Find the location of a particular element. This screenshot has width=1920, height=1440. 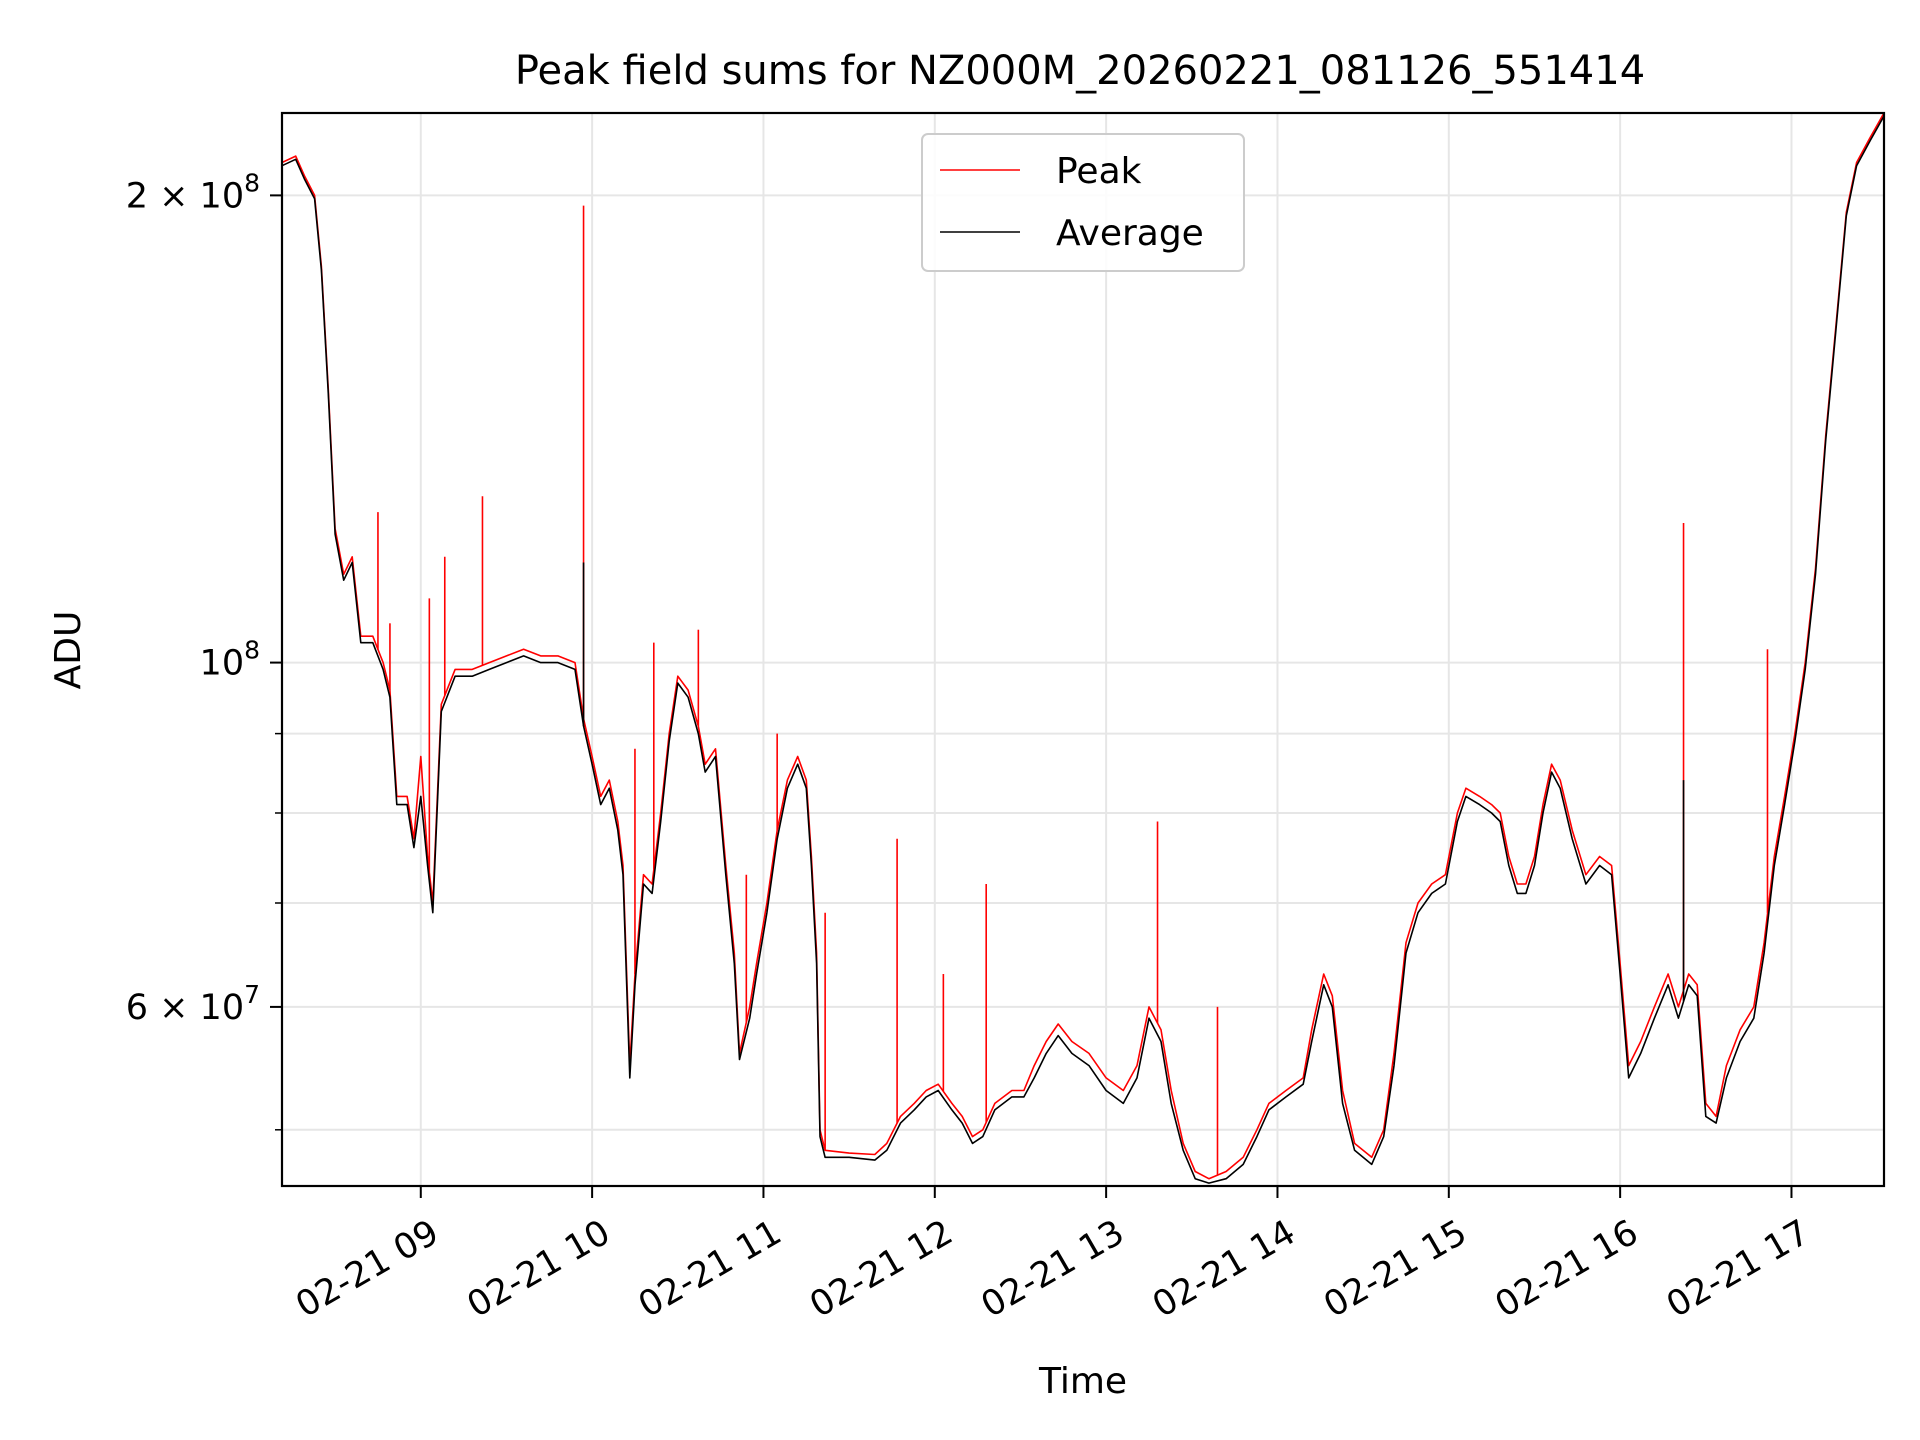

x-axis-label: Time is located at coordinates (1082, 1381).